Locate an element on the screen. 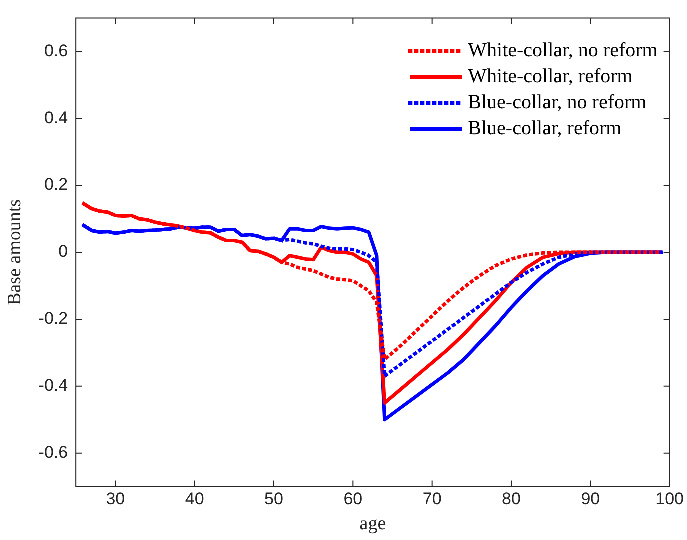 The image size is (687, 540). y-tick-label: -0.6 is located at coordinates (53, 452).